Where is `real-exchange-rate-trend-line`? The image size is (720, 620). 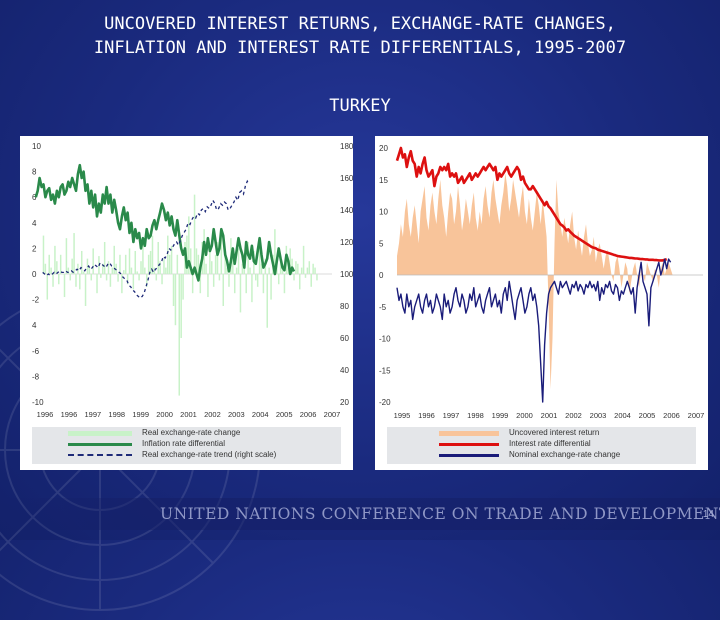
real-exchange-rate-trend-line is located at coordinates (146, 239).